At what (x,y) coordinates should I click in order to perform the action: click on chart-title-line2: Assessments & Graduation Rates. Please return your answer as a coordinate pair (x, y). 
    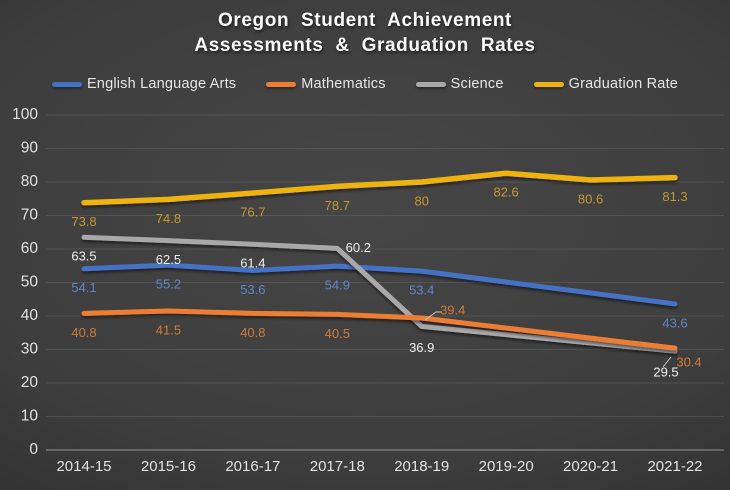
    Looking at the image, I should click on (365, 45).